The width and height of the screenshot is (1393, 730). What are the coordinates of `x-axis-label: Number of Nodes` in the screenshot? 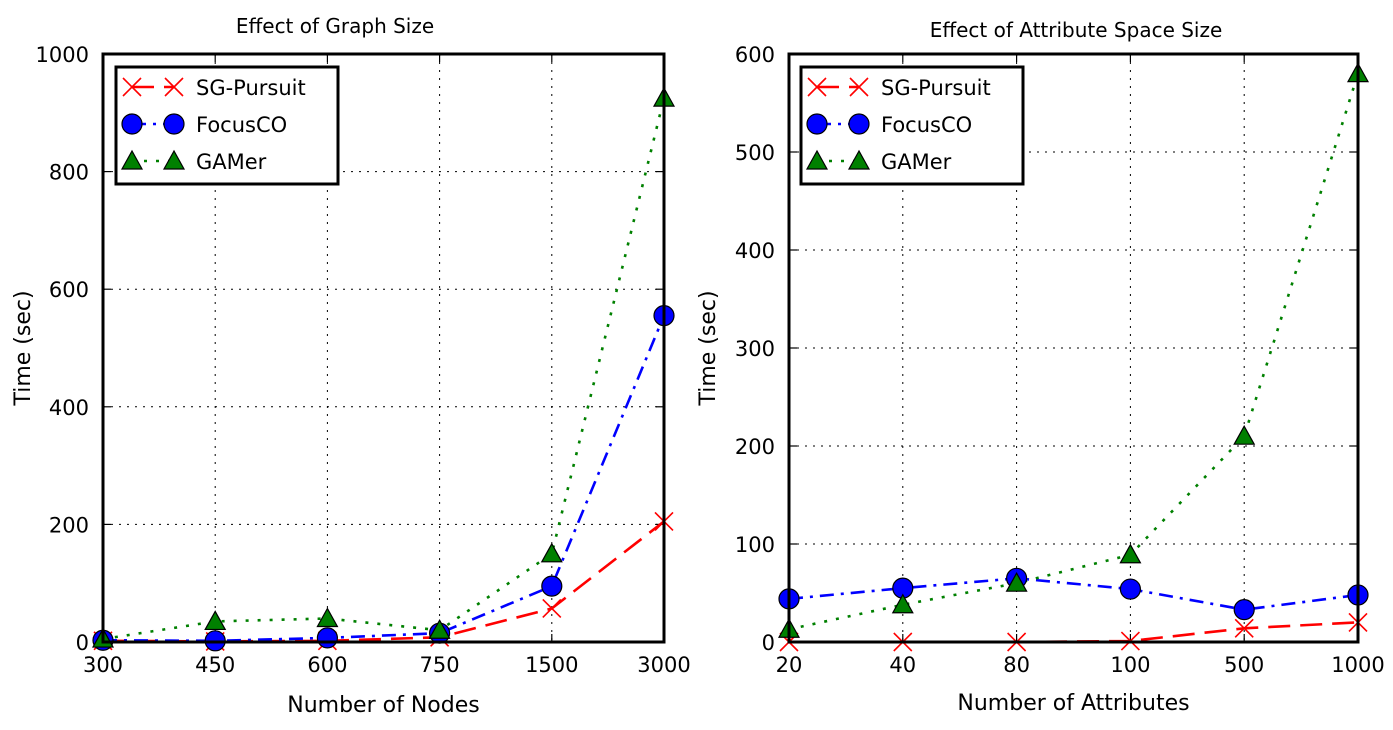 It's located at (383, 705).